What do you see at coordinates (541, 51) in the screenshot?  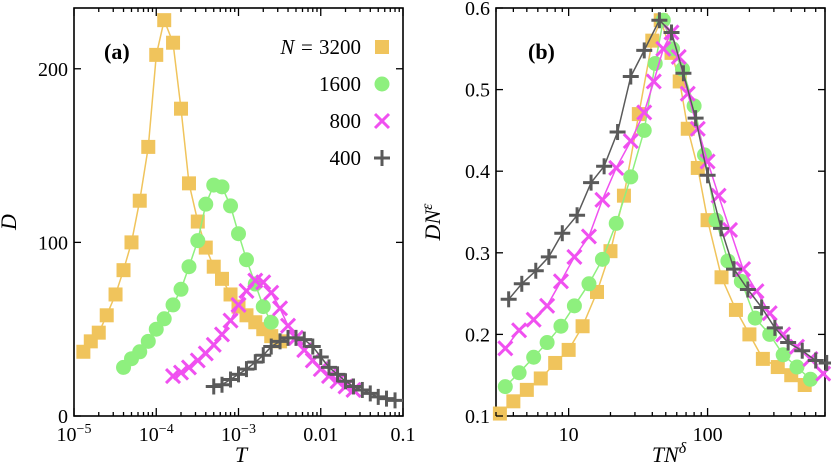 I see `panel-b-label: (b)` at bounding box center [541, 51].